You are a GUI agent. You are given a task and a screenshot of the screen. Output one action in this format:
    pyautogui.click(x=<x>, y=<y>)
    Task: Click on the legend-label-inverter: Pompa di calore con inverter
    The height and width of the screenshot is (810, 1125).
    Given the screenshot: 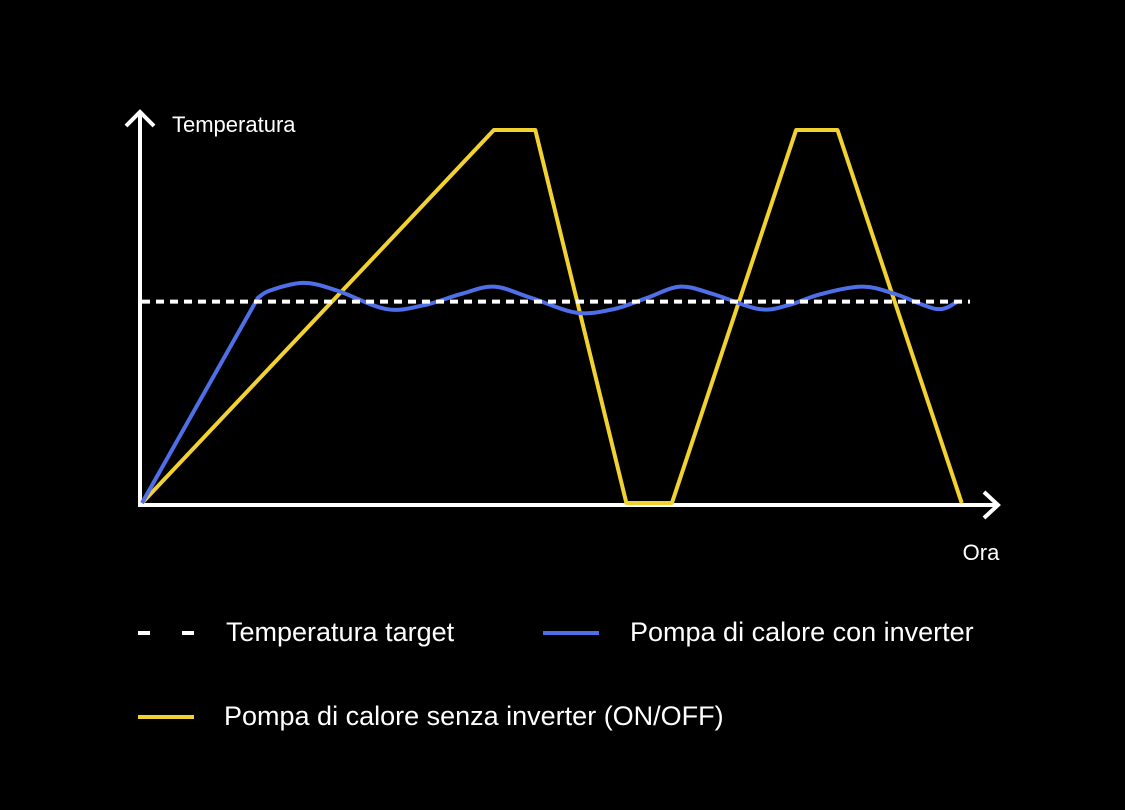 What is the action you would take?
    pyautogui.click(x=802, y=632)
    